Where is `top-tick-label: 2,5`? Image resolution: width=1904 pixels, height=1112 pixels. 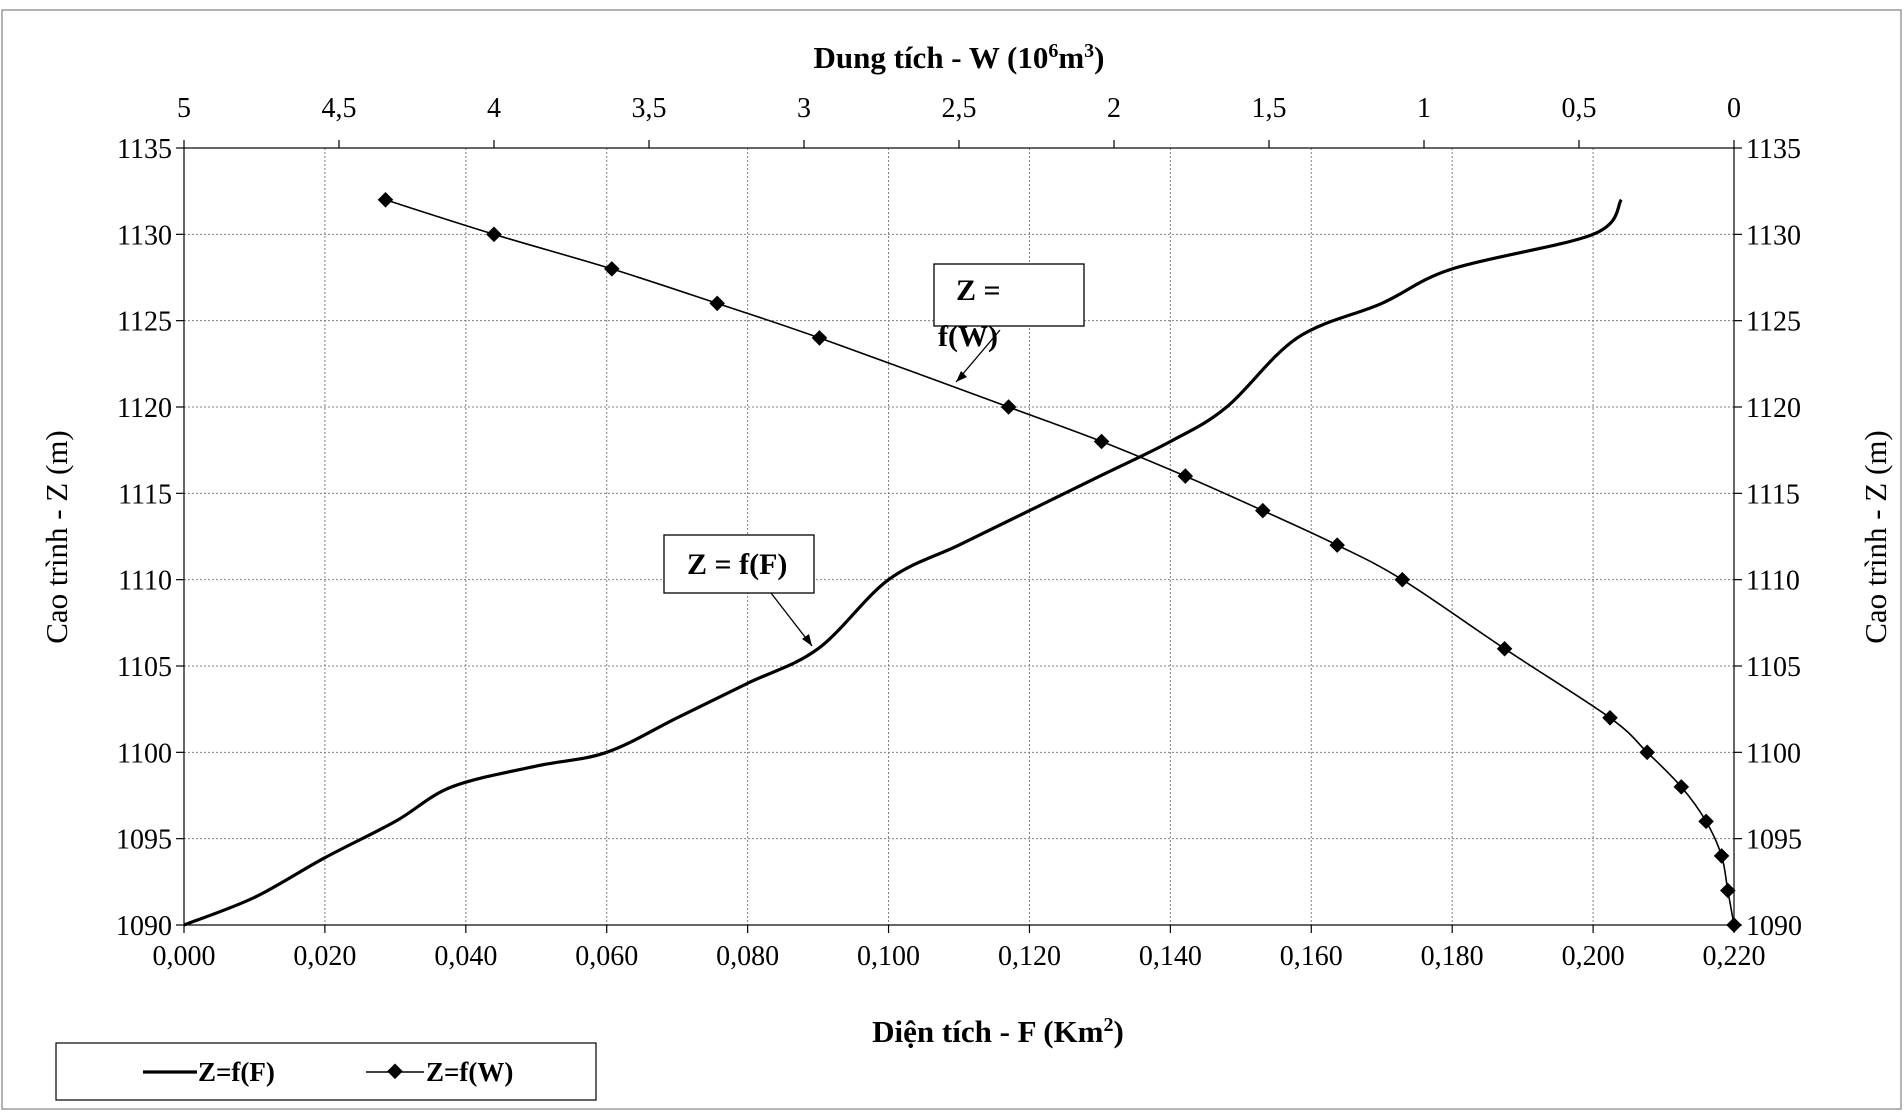 top-tick-label: 2,5 is located at coordinates (959, 108).